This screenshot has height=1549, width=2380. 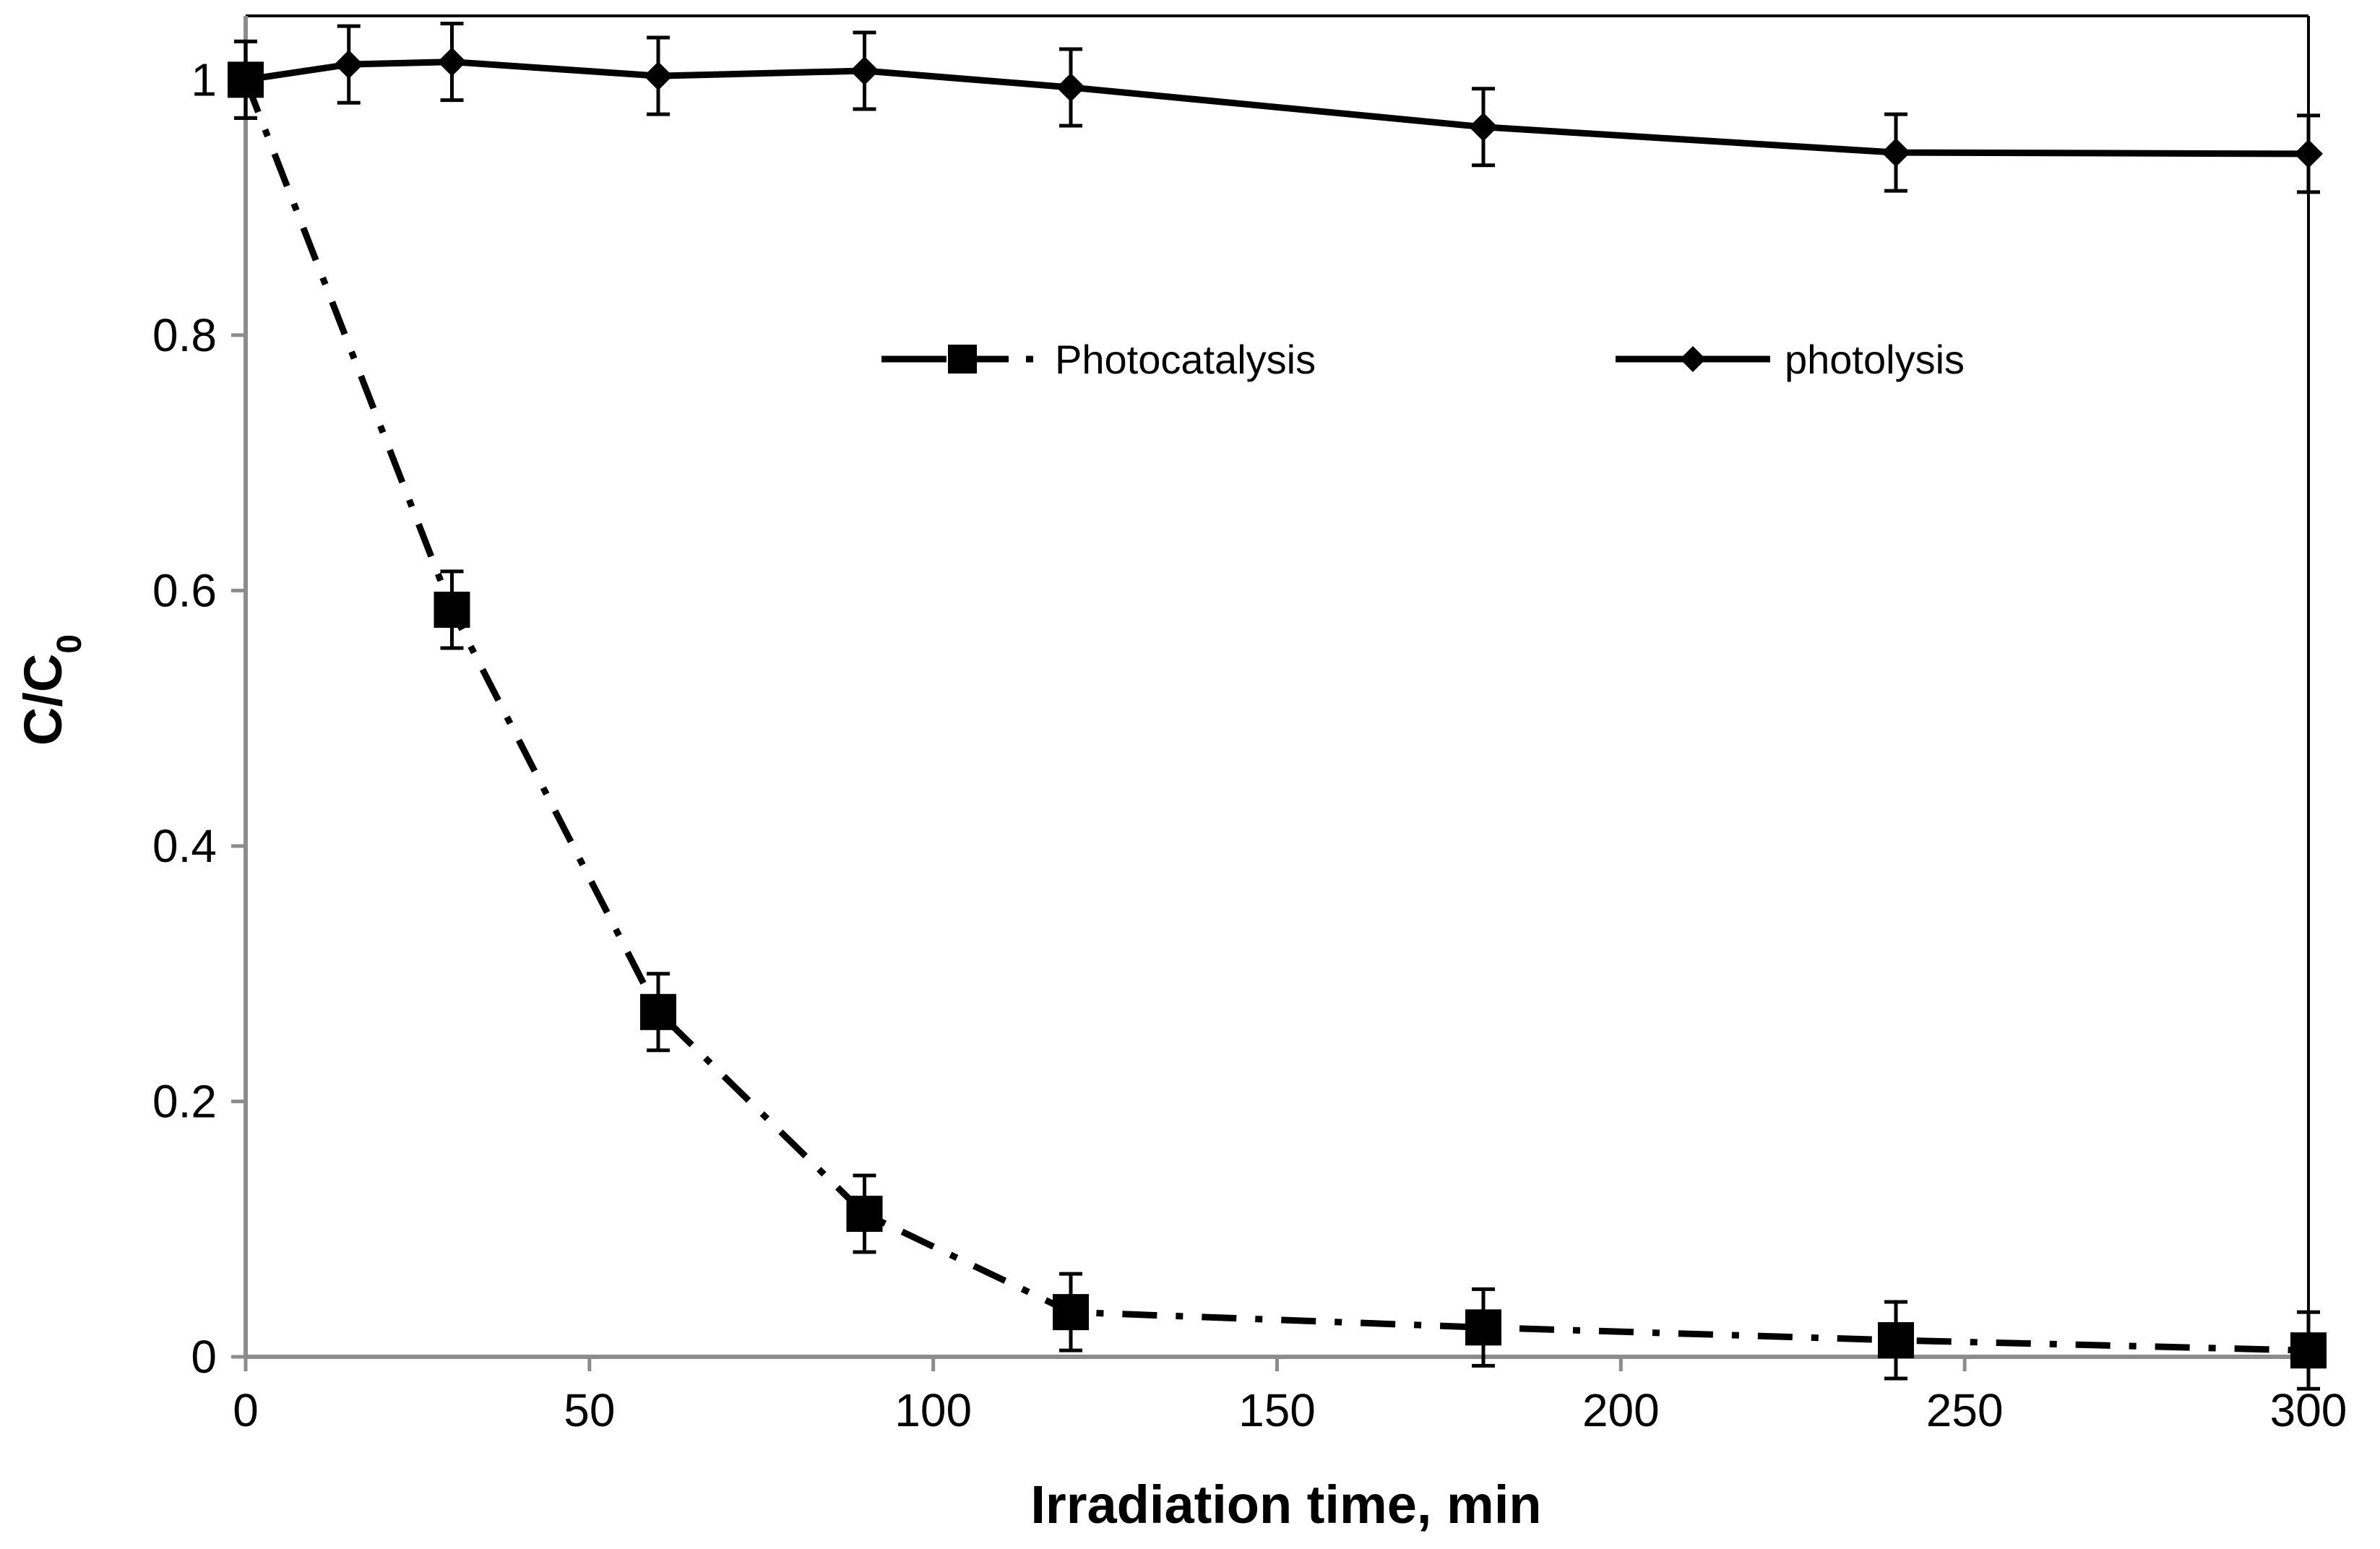 I want to click on y-axis-title: C/C0, so click(x=51, y=690).